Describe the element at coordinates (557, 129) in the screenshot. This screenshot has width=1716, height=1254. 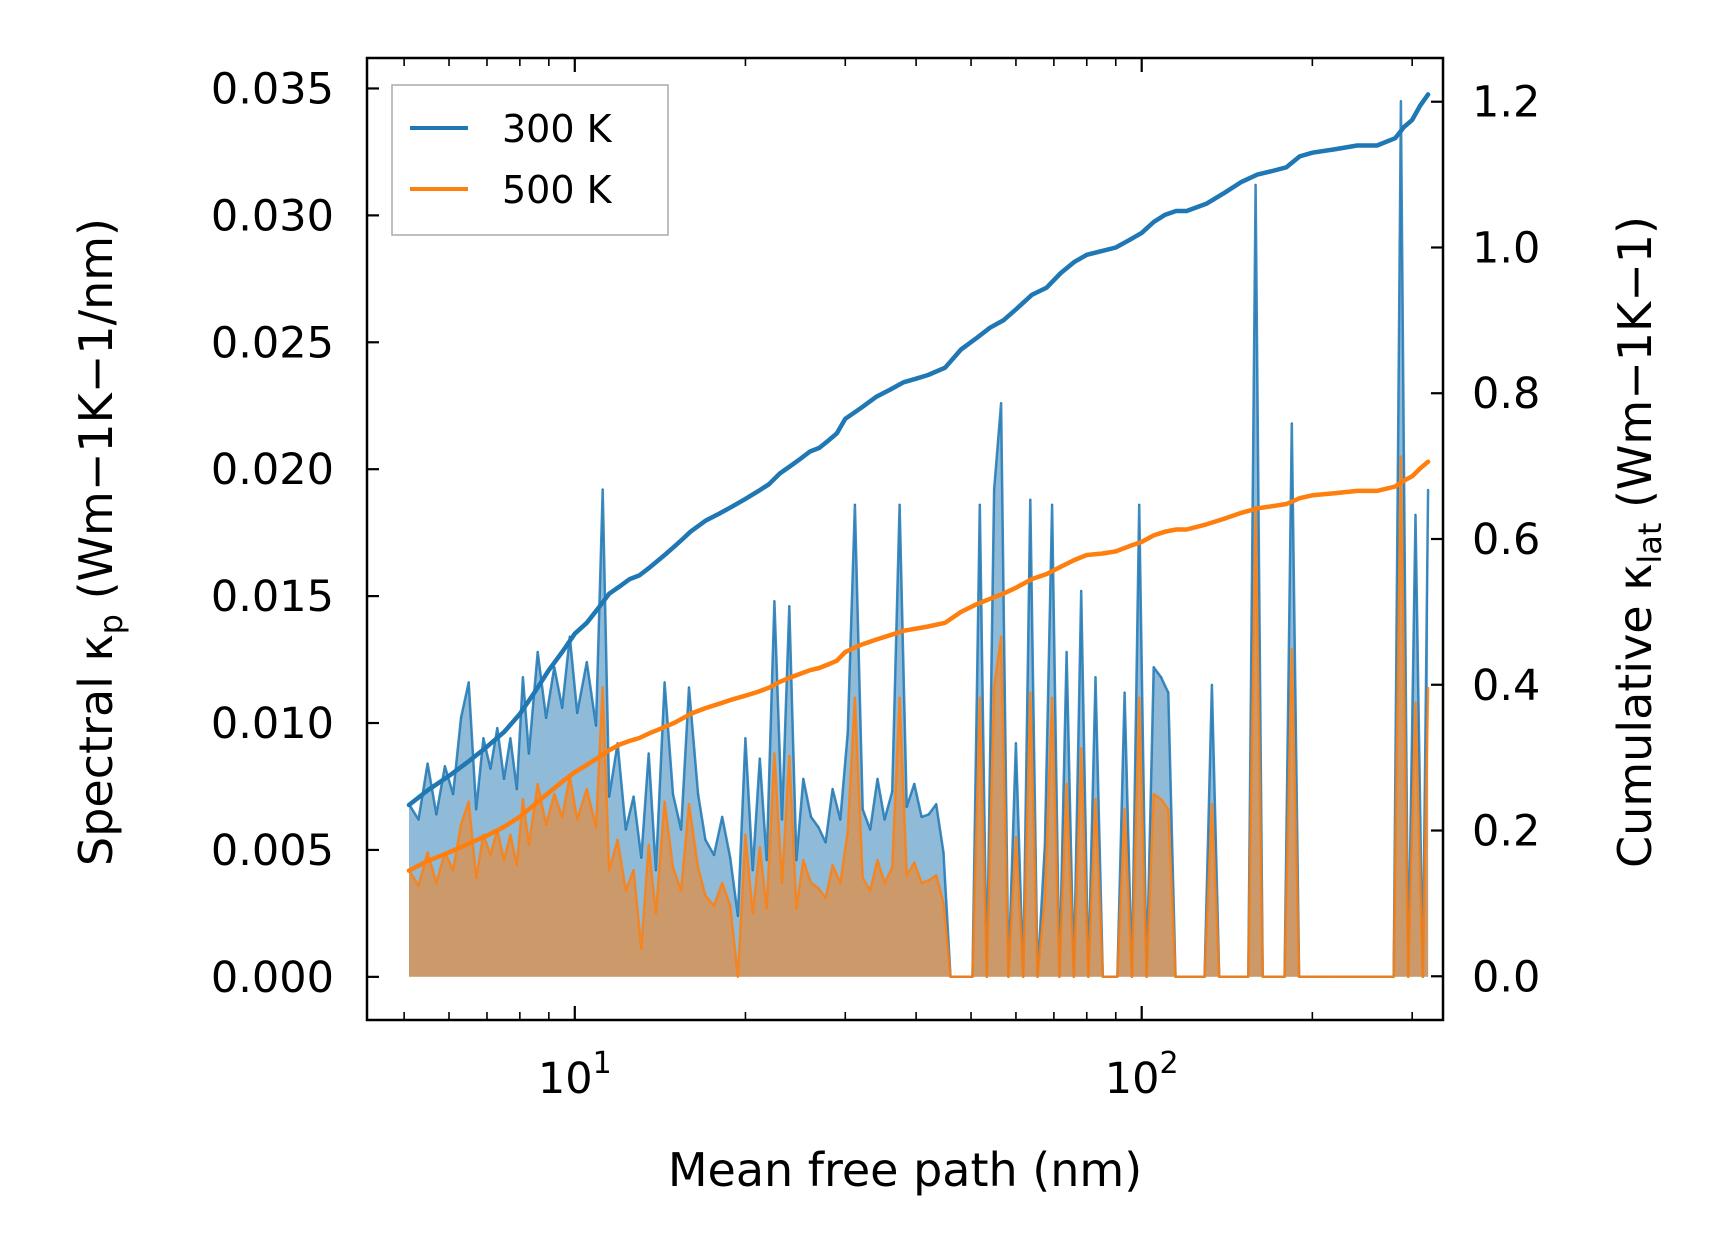
I see `legend-label-300k: 300 K` at that location.